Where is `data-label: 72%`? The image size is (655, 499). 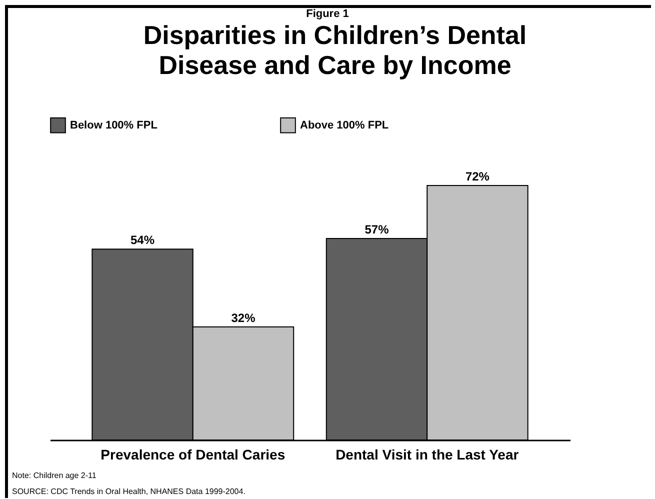 data-label: 72% is located at coordinates (477, 177).